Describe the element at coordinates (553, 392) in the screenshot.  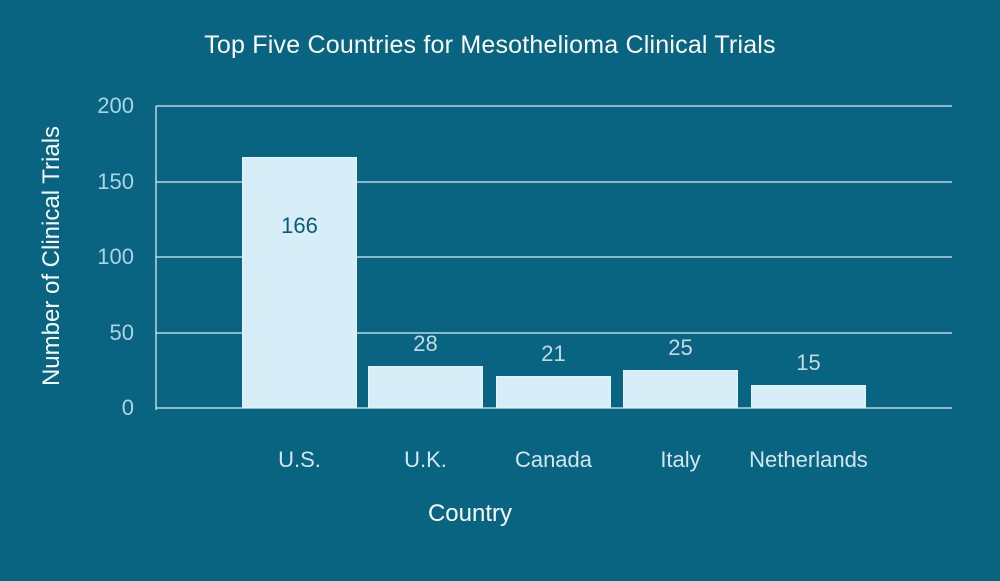
I see `bar-canada` at that location.